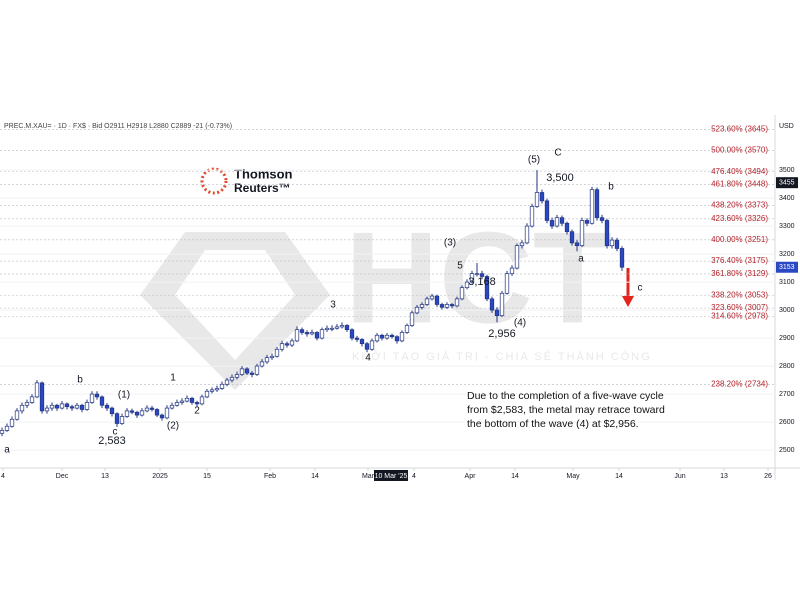 This screenshot has width=800, height=600. What do you see at coordinates (235, 305) in the screenshot?
I see `watermark-diamond-inner` at bounding box center [235, 305].